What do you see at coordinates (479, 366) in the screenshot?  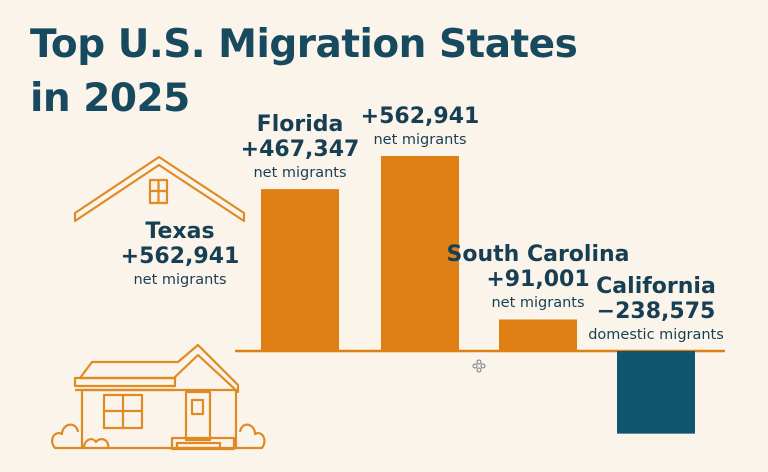 I see `move-cursor-icon` at bounding box center [479, 366].